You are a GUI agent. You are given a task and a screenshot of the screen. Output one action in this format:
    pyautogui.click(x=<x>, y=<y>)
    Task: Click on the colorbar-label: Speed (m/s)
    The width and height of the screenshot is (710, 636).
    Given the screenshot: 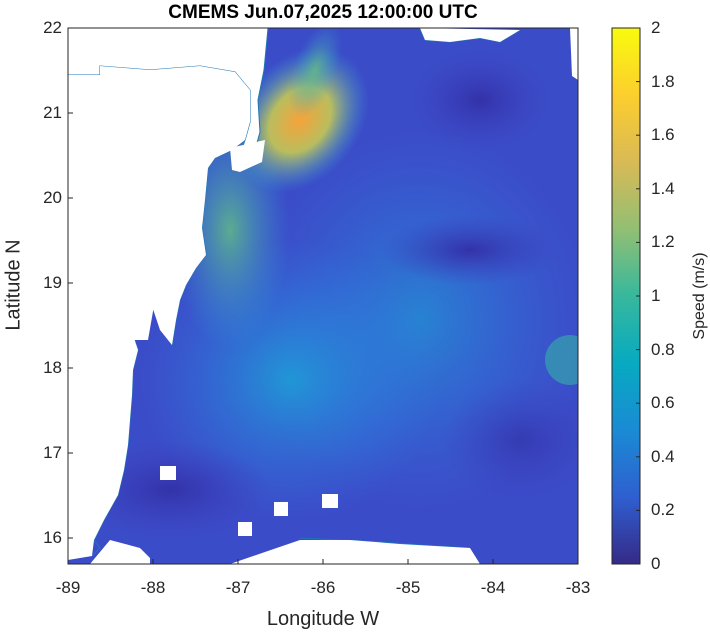 What is the action you would take?
    pyautogui.click(x=699, y=296)
    